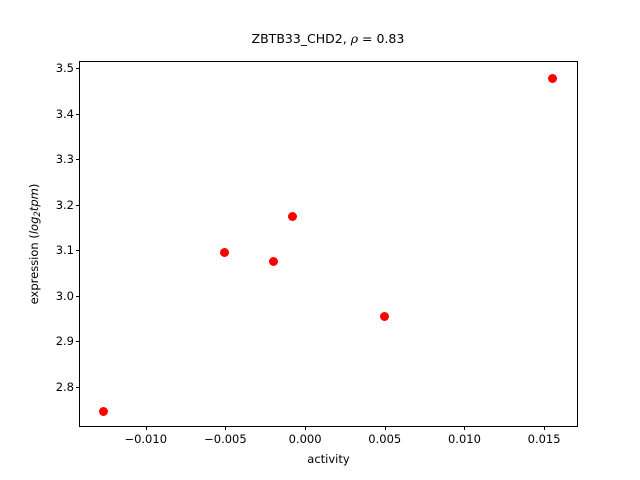  Describe the element at coordinates (464, 439) in the screenshot. I see `x-axis-tick-label: 0.010` at that location.